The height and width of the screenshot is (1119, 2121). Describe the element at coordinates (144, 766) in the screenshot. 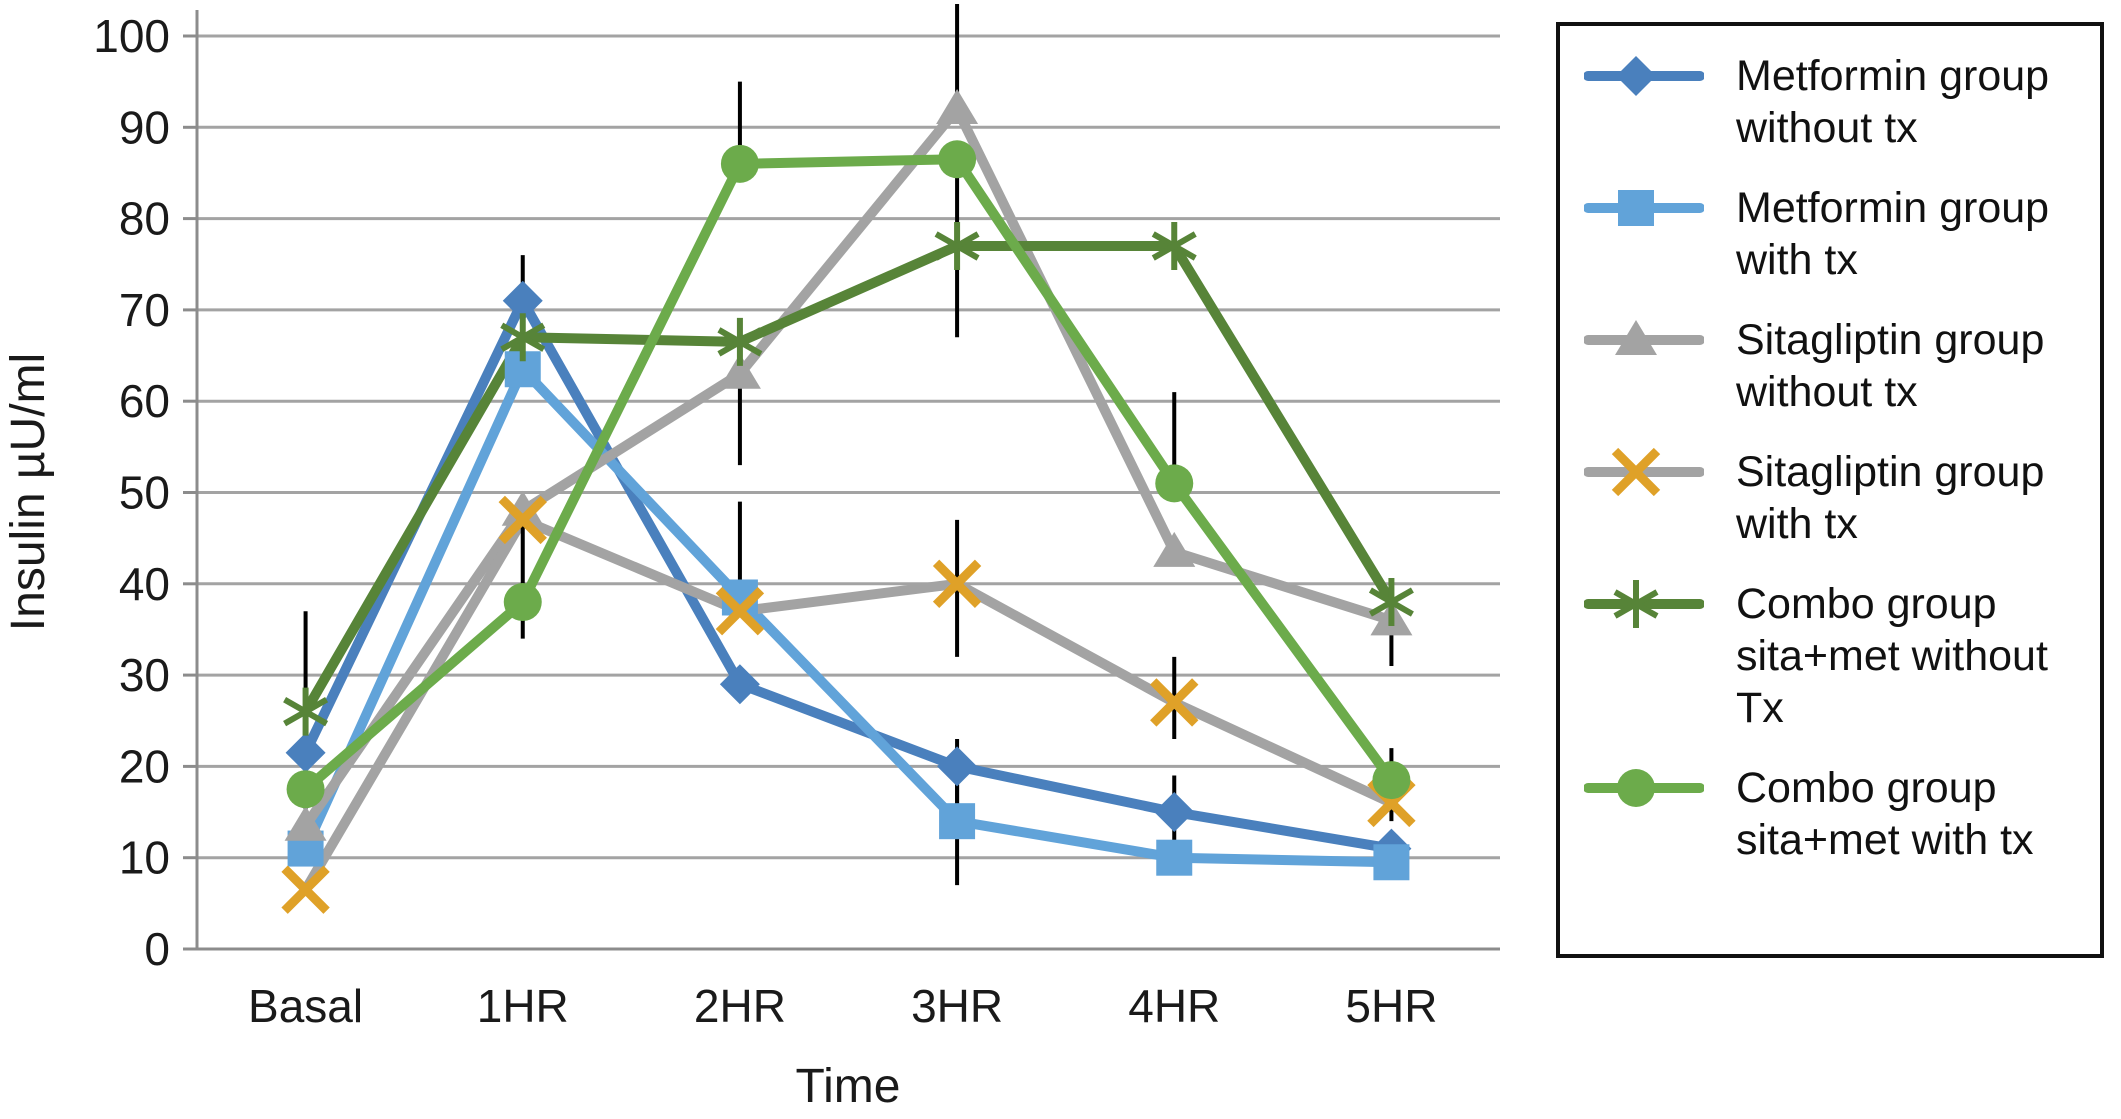

I see `y-tick-label: 20` at that location.